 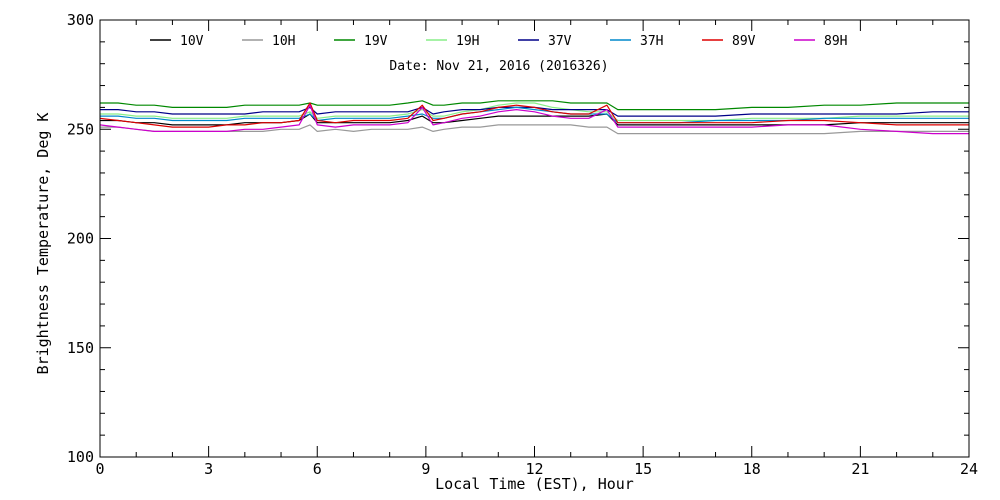 I want to click on x-tick-label: 6, so click(x=317, y=469).